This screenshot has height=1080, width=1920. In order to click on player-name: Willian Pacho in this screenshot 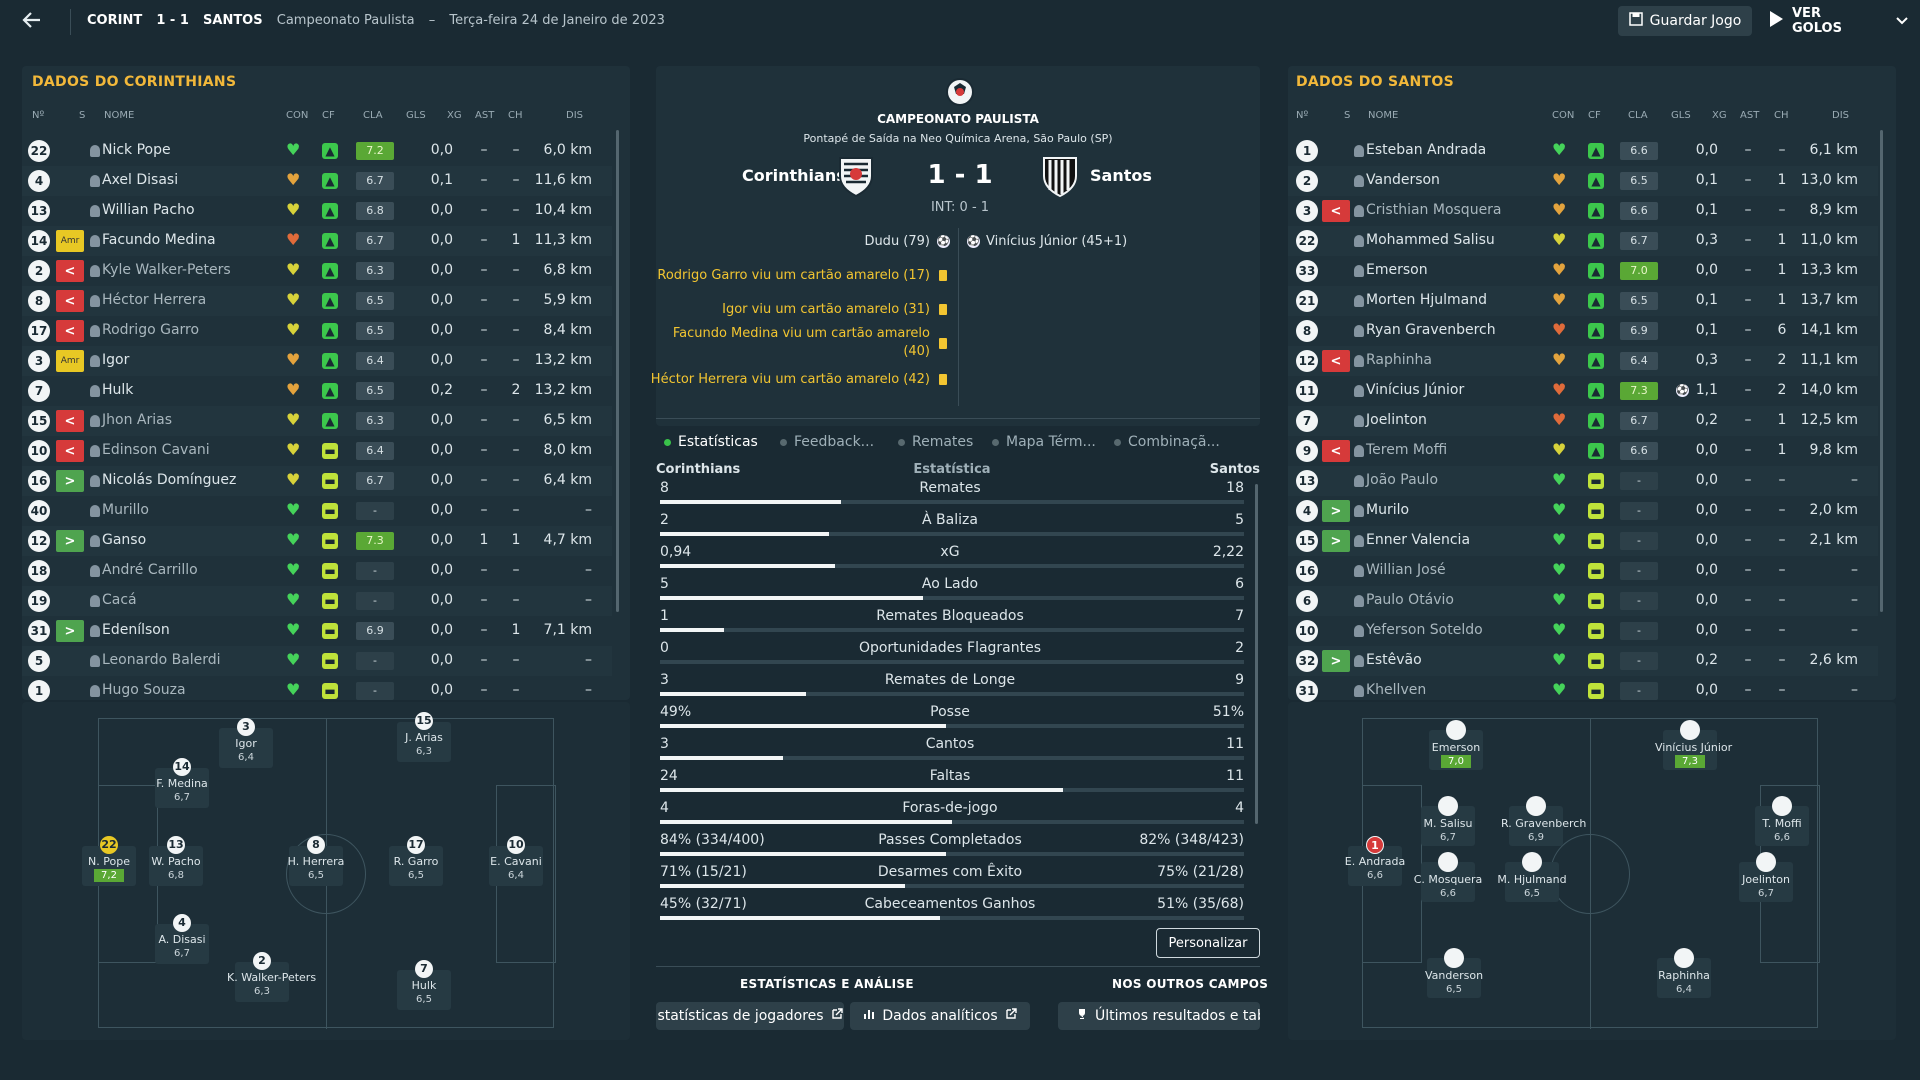, I will do `click(148, 210)`.